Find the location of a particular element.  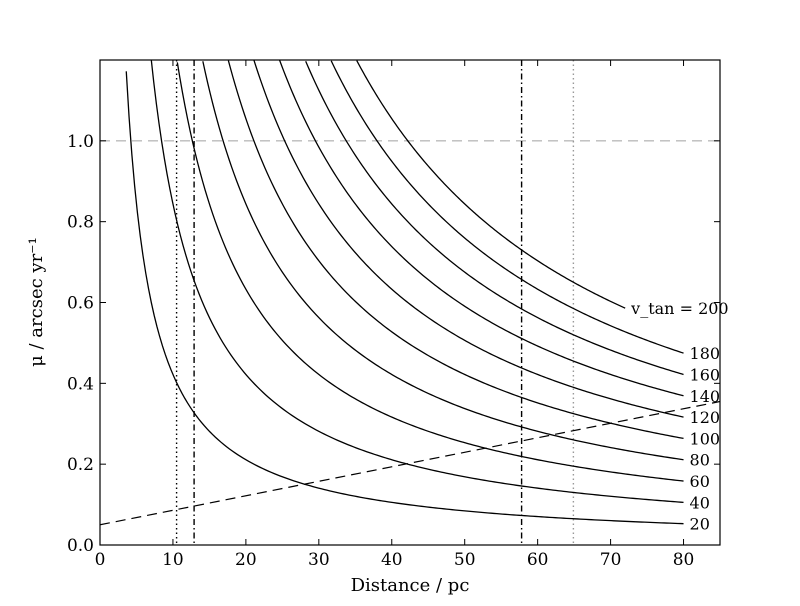

series-label-40: 40 is located at coordinates (700, 502).